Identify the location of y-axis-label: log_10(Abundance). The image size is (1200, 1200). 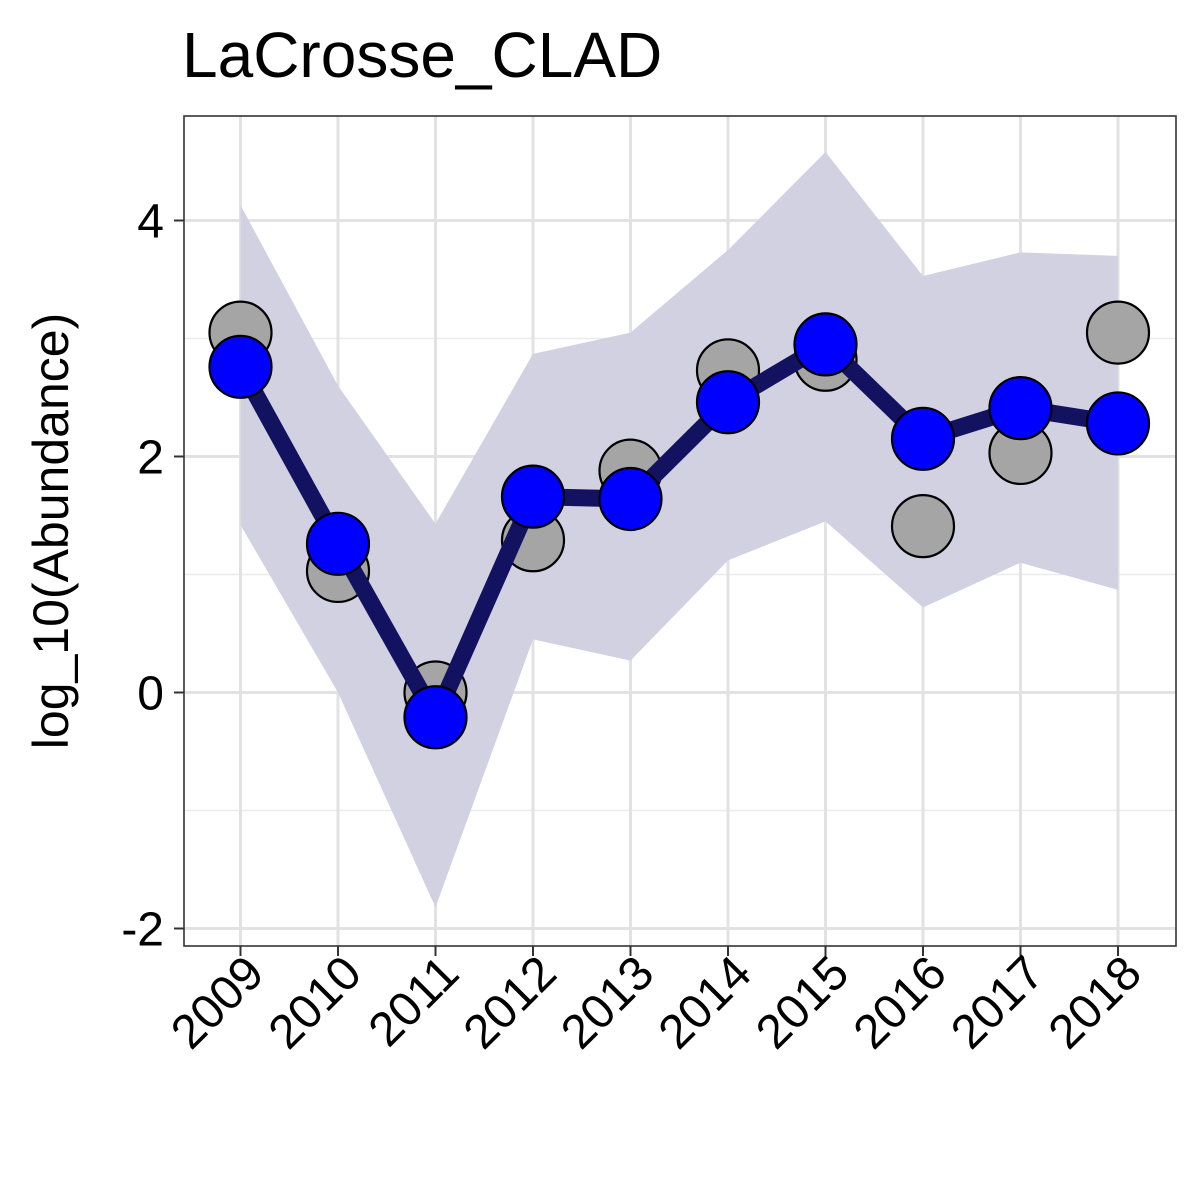
(51, 531).